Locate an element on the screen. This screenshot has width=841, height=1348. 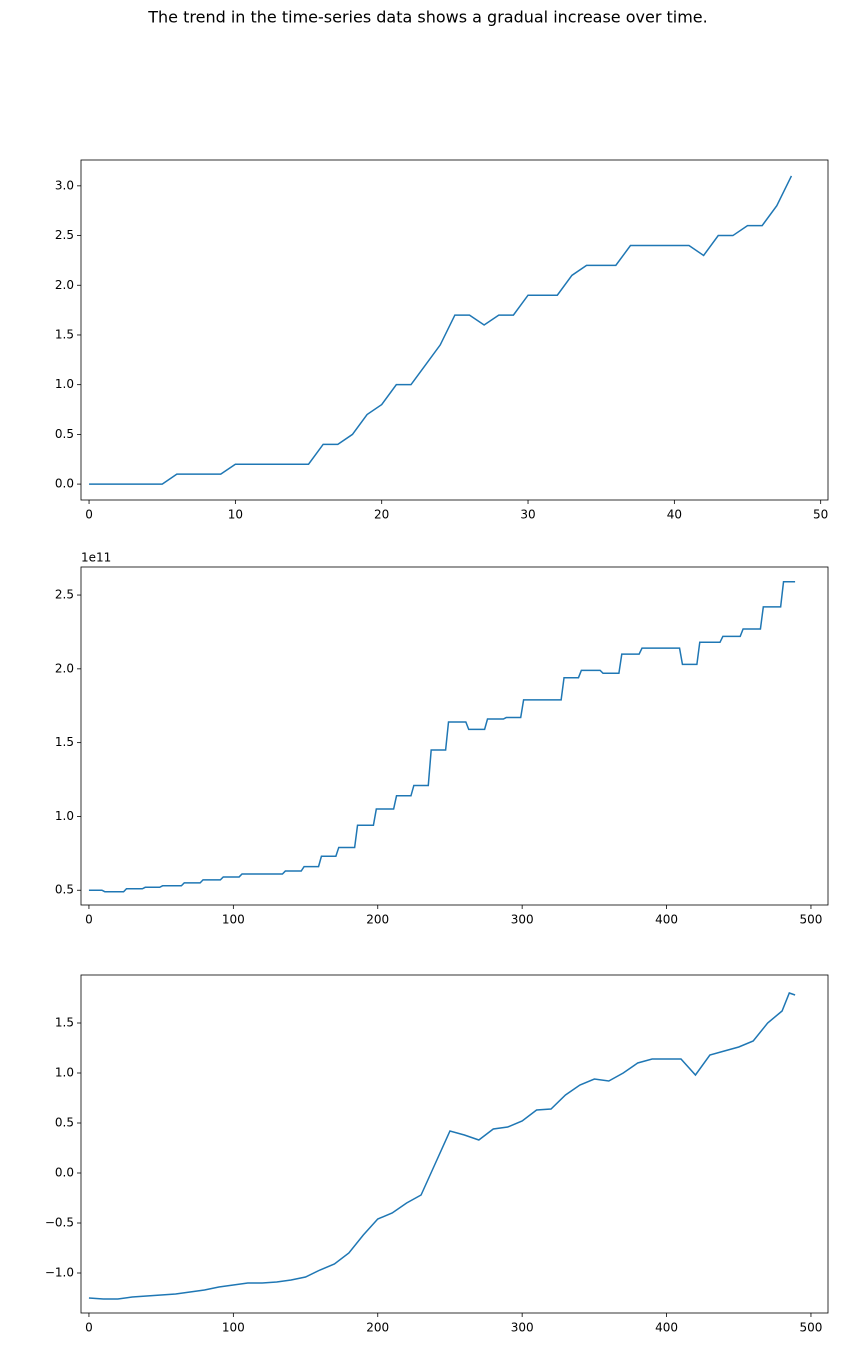
offset-label: 1e11 is located at coordinates (96, 558).